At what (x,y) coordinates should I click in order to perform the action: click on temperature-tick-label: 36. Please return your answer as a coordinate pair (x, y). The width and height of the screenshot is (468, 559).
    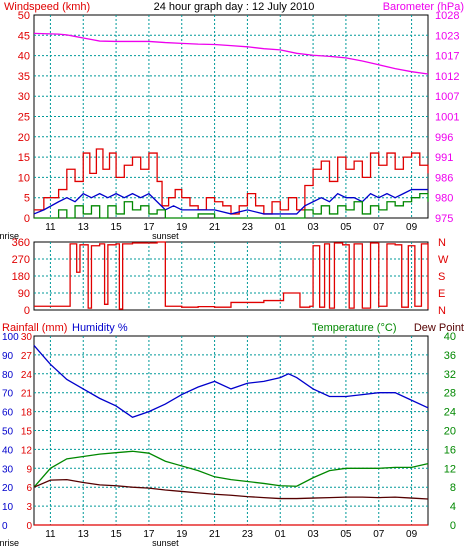
    Looking at the image, I should click on (450, 356).